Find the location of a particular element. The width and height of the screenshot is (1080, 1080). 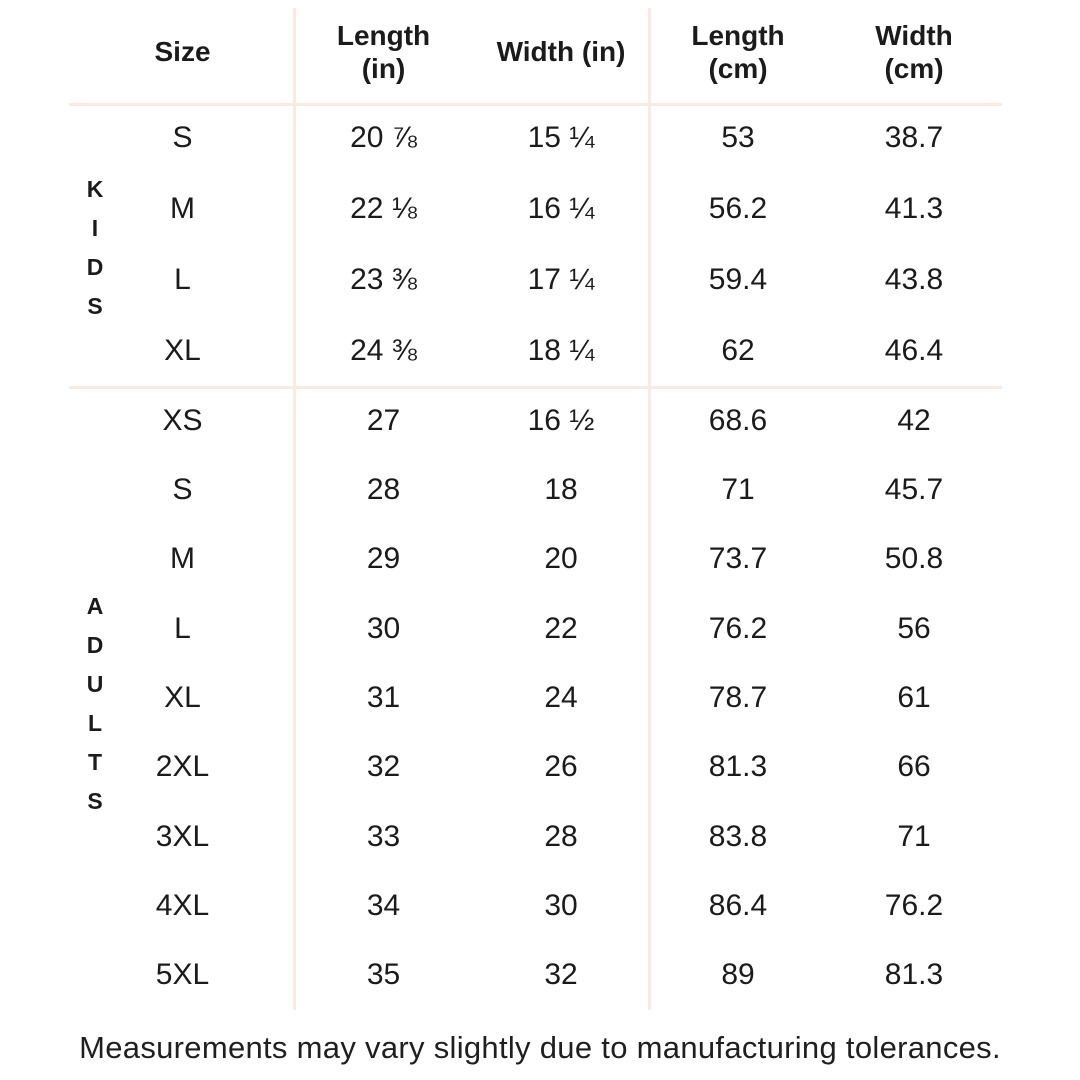

cell-length-in: 27 is located at coordinates (383, 420).